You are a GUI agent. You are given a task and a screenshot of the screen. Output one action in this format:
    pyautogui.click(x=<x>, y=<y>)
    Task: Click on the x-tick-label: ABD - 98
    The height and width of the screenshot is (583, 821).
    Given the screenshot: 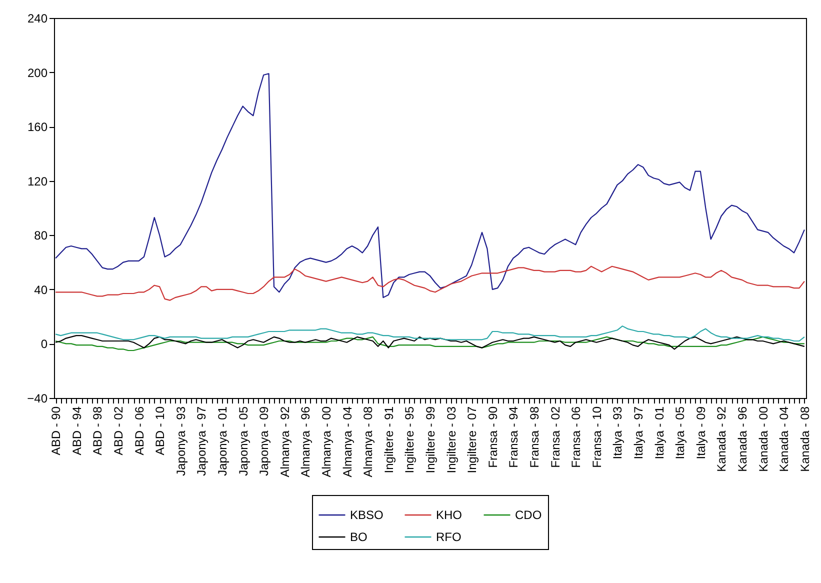 What is the action you would take?
    pyautogui.click(x=97, y=431)
    